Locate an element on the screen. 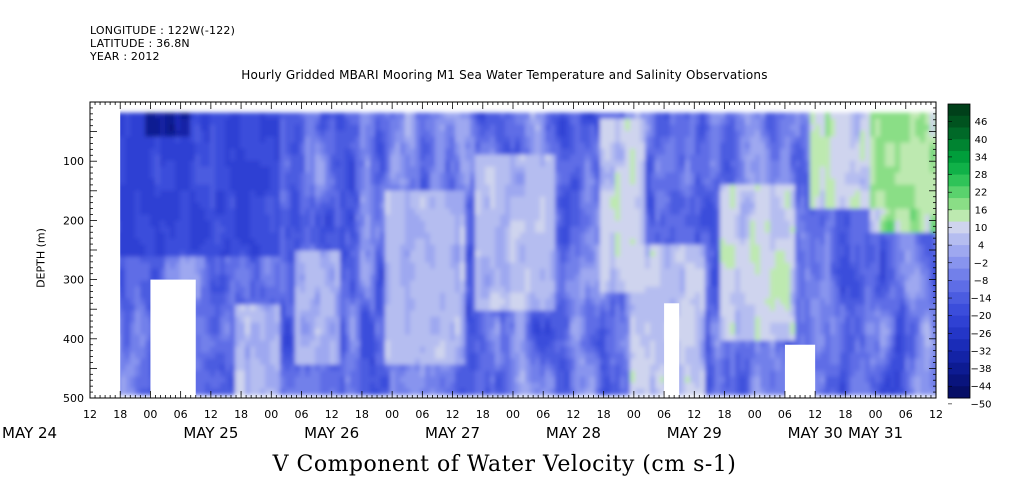 This screenshot has width=1009, height=504. colorbar-frame is located at coordinates (959, 251).